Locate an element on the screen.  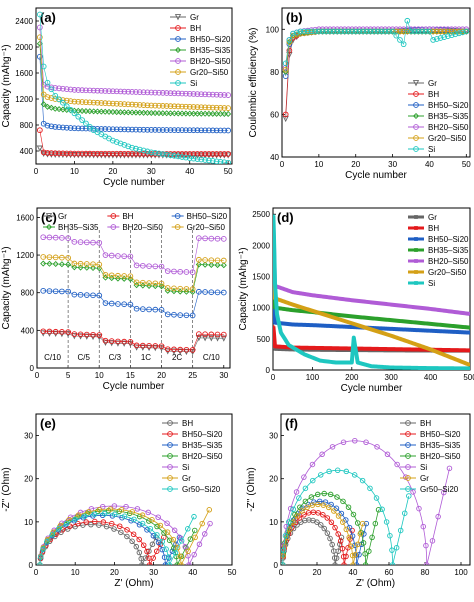
series-band is located at coordinates (371, 286).